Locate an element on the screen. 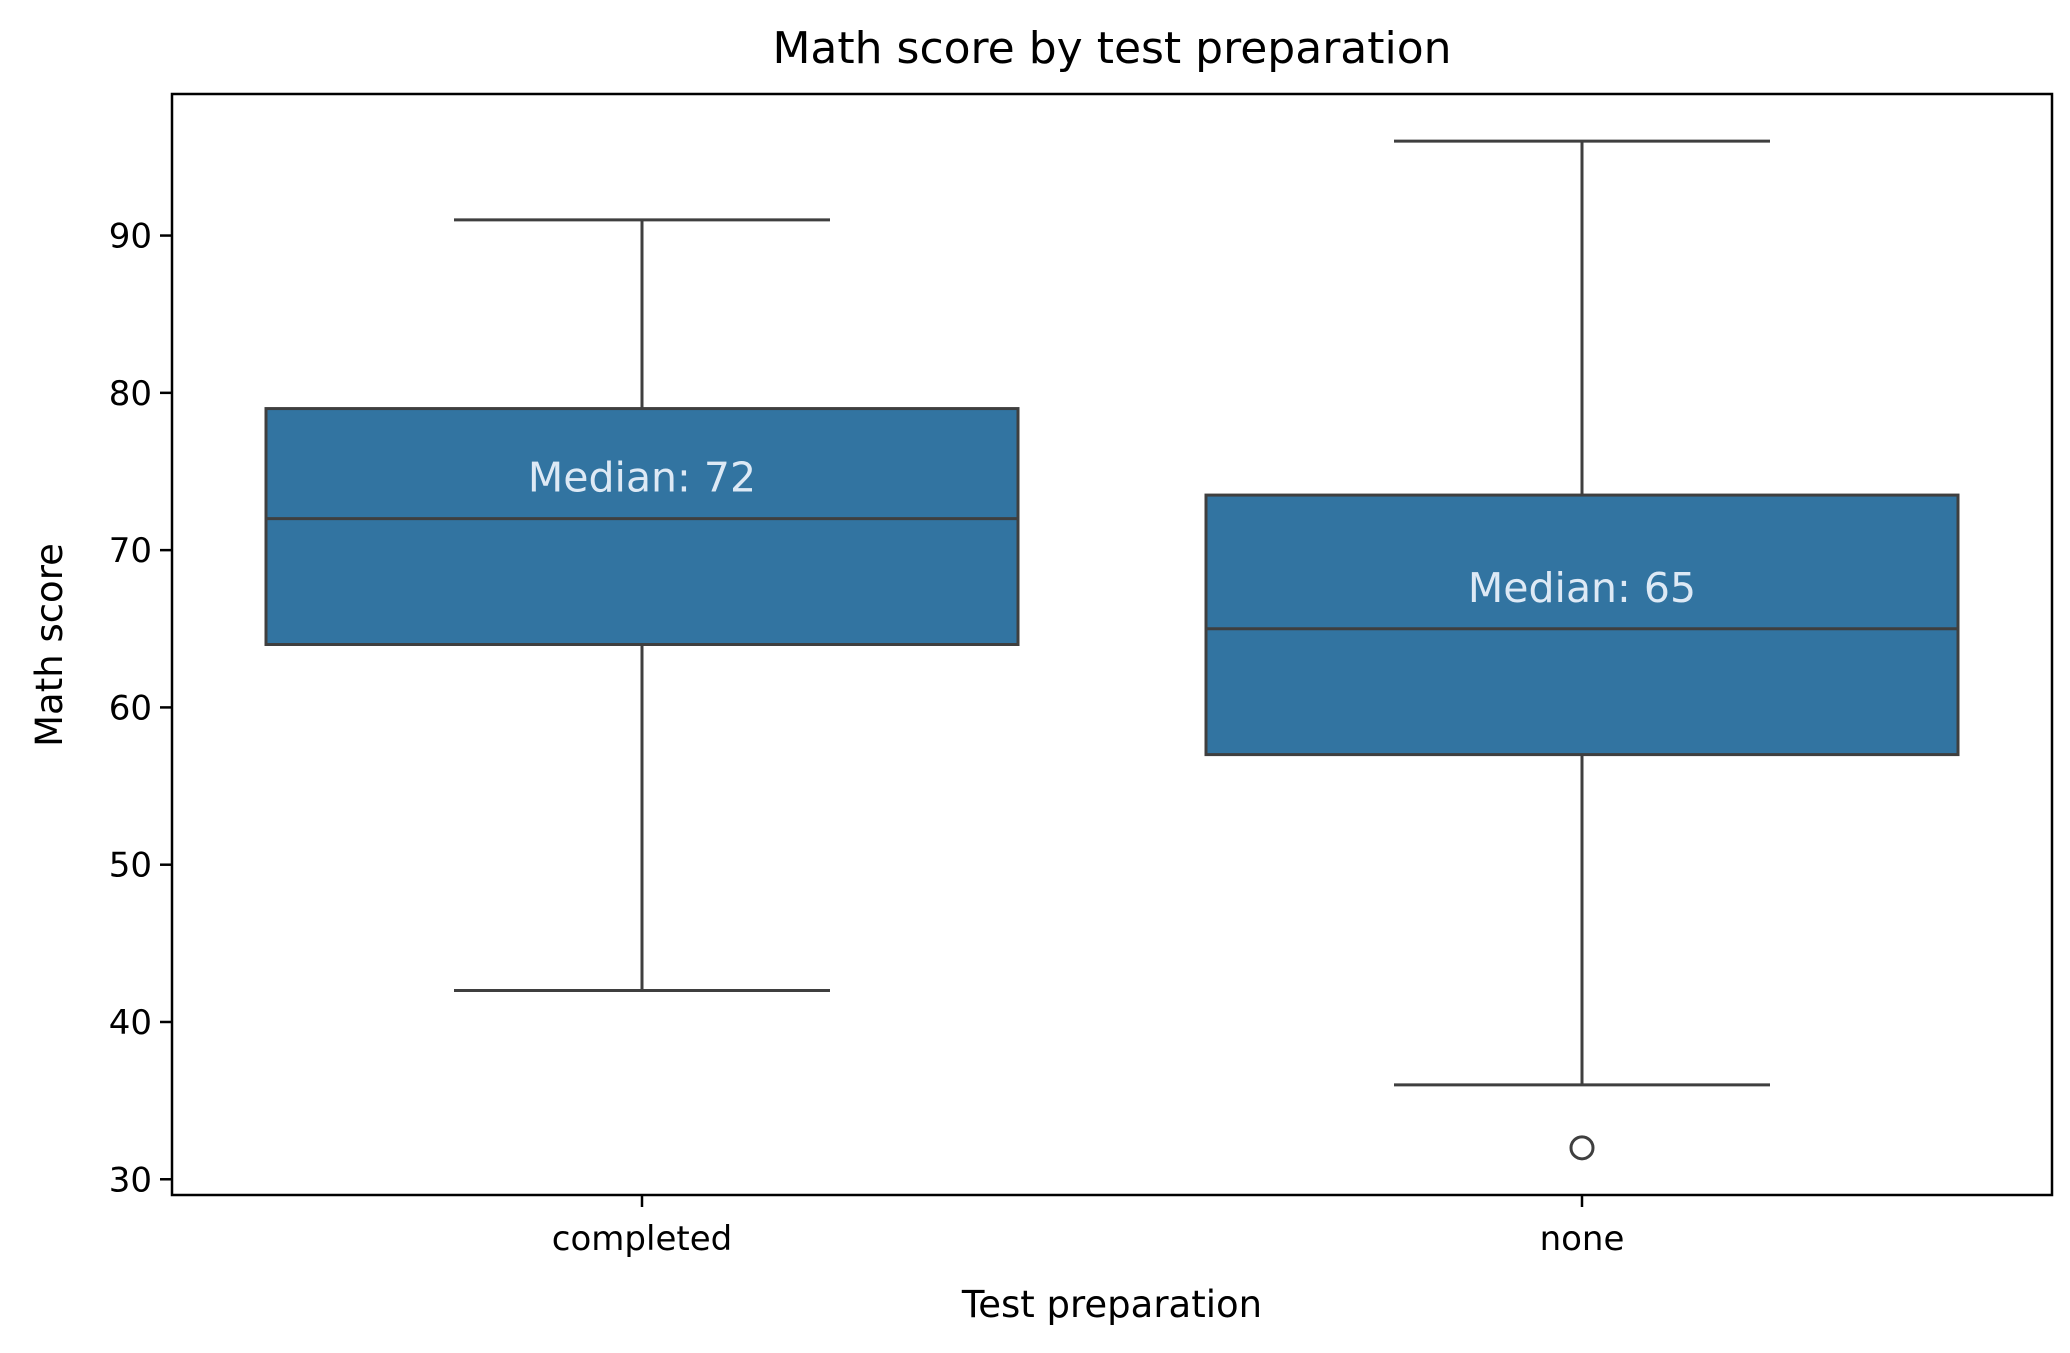 This screenshot has width=2070, height=1353. x-axis-label: Test preparation is located at coordinates (1111, 1304).